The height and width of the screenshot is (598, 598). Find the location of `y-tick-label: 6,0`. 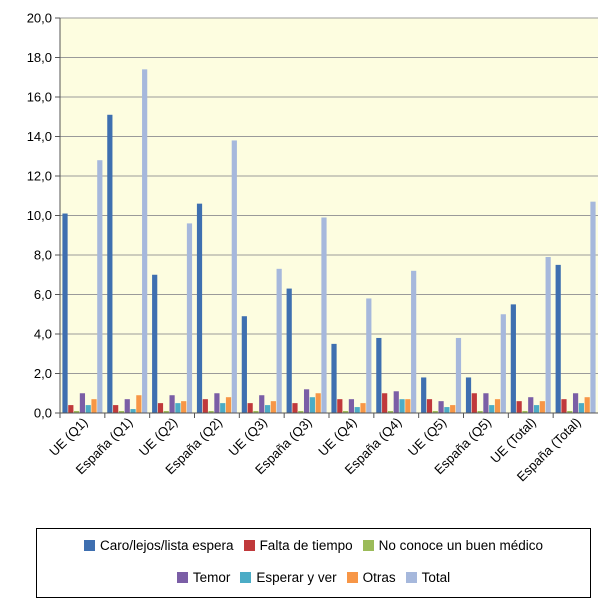

y-tick-label: 6,0 is located at coordinates (43, 294).